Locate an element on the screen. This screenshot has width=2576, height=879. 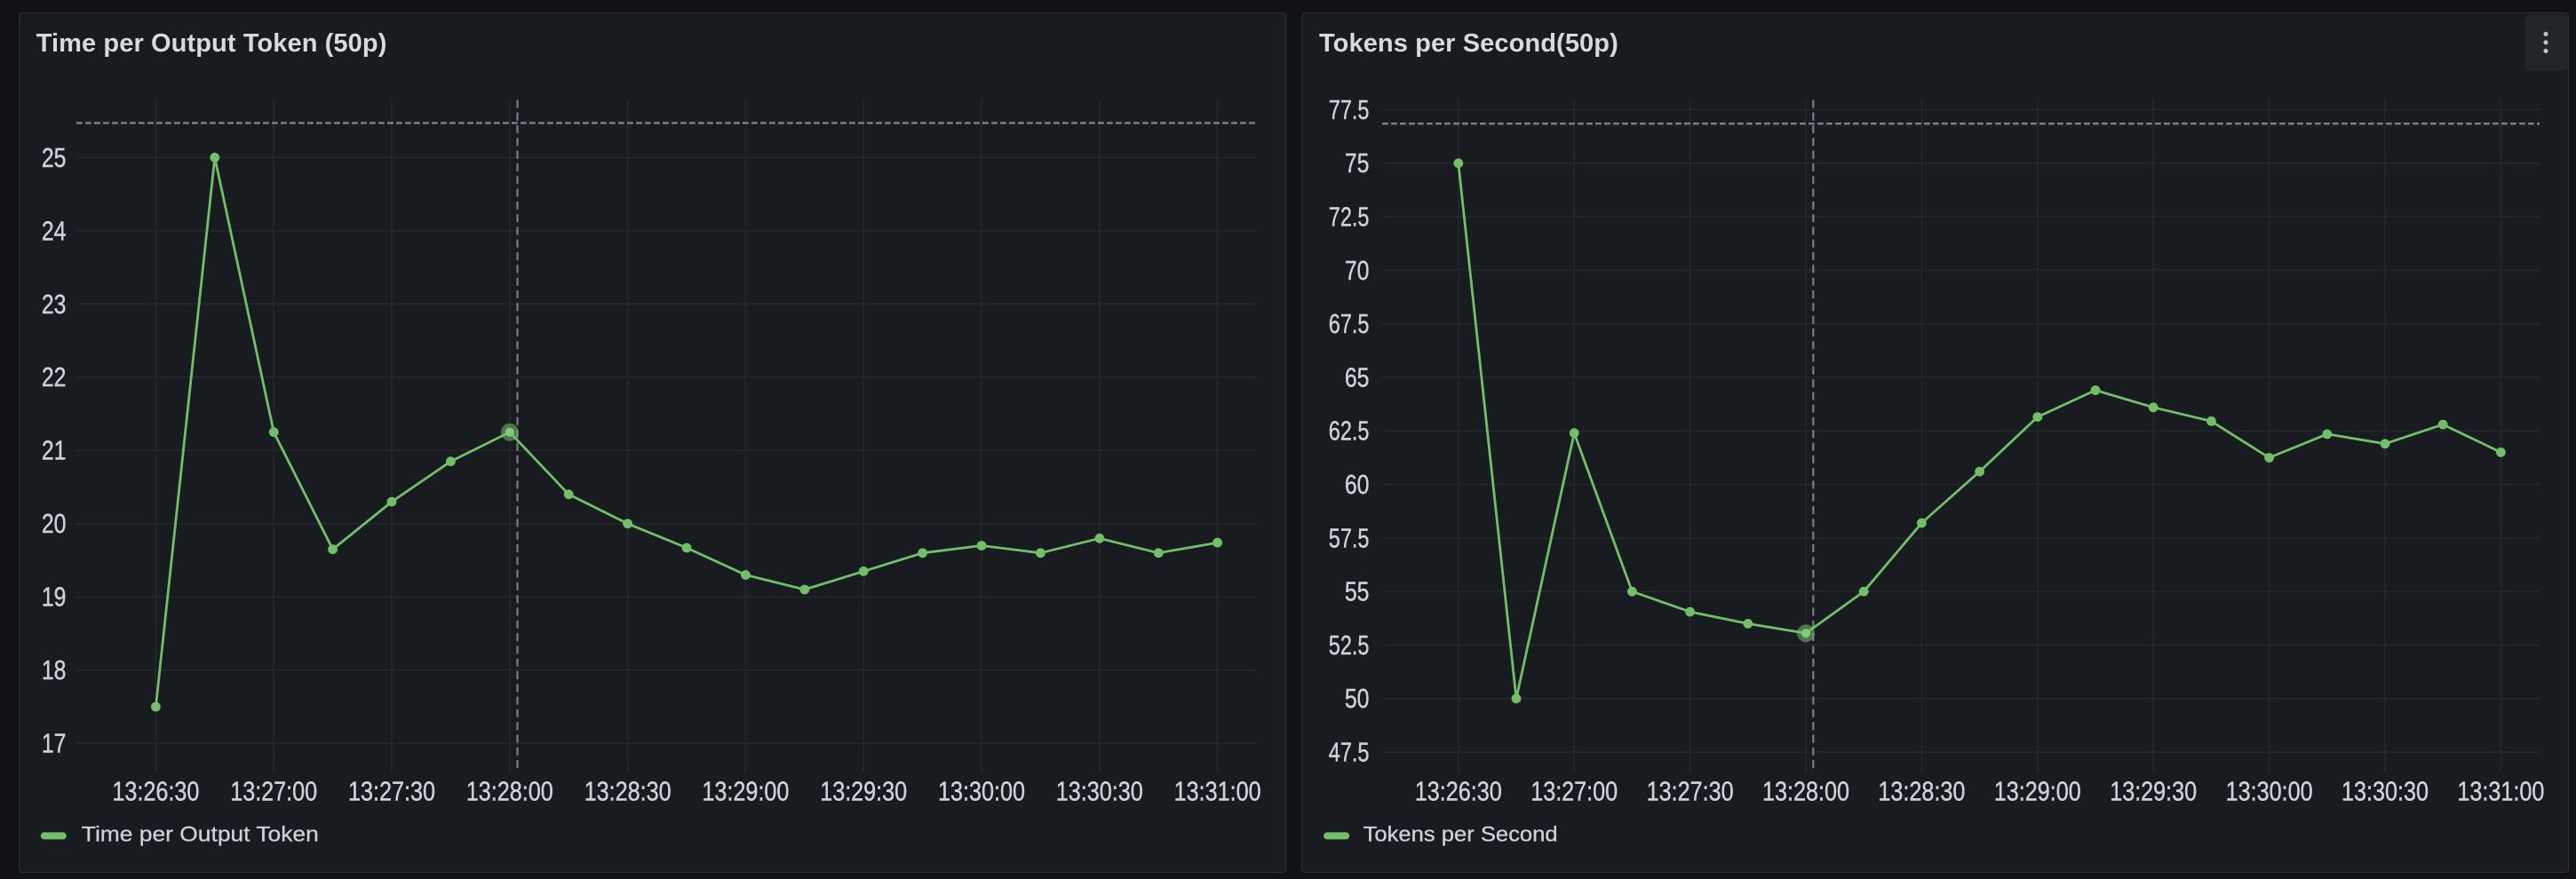
svg-text: 50 is located at coordinates (1357, 699).